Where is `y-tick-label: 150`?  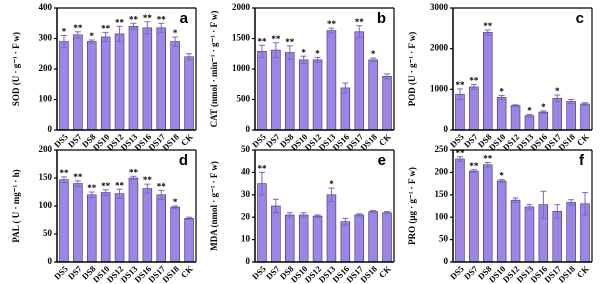
y-tick-label: 150 is located at coordinates (46, 177).